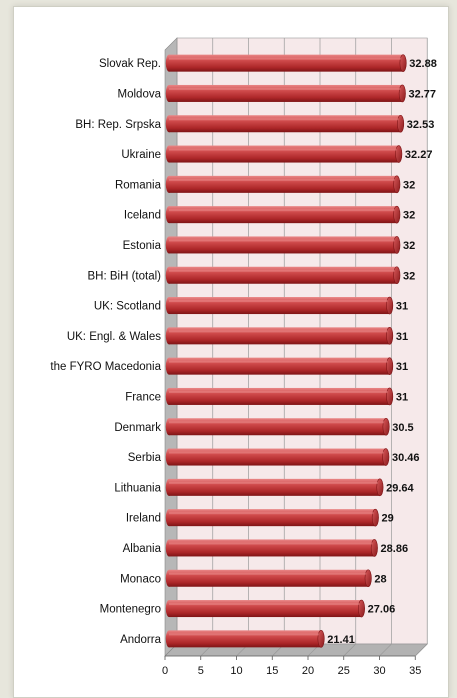 The image size is (457, 698). What do you see at coordinates (380, 579) in the screenshot?
I see `value-label: 28` at bounding box center [380, 579].